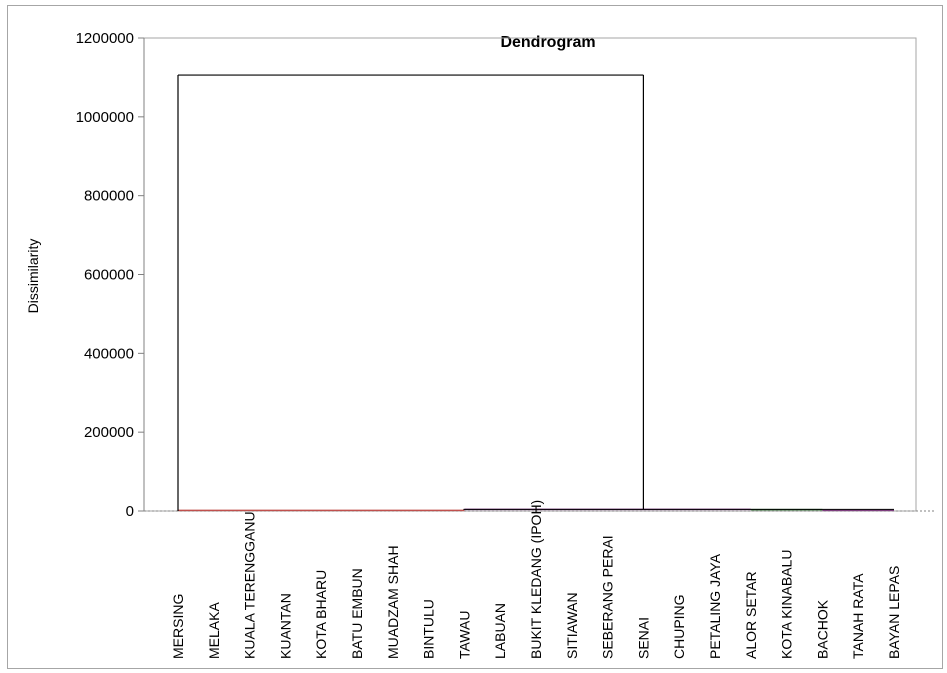 The width and height of the screenshot is (947, 673). Describe the element at coordinates (572, 625) in the screenshot. I see `leaf-label: SITIAWAN` at that location.